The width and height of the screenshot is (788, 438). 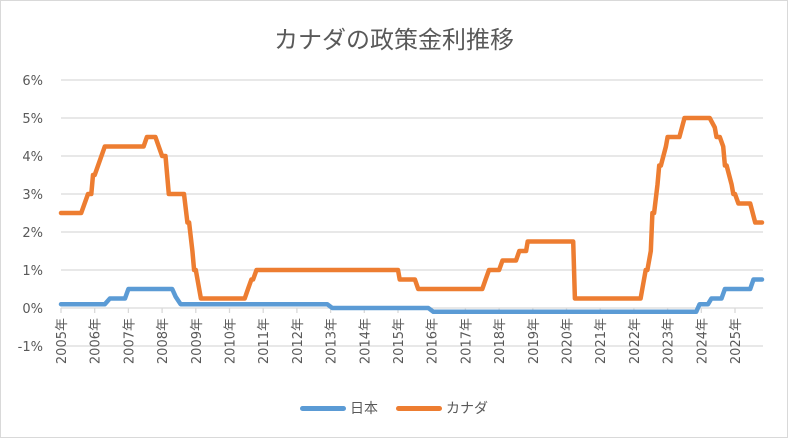 What do you see at coordinates (394, 408) in the screenshot?
I see `legend: 日本 カナダ` at bounding box center [394, 408].